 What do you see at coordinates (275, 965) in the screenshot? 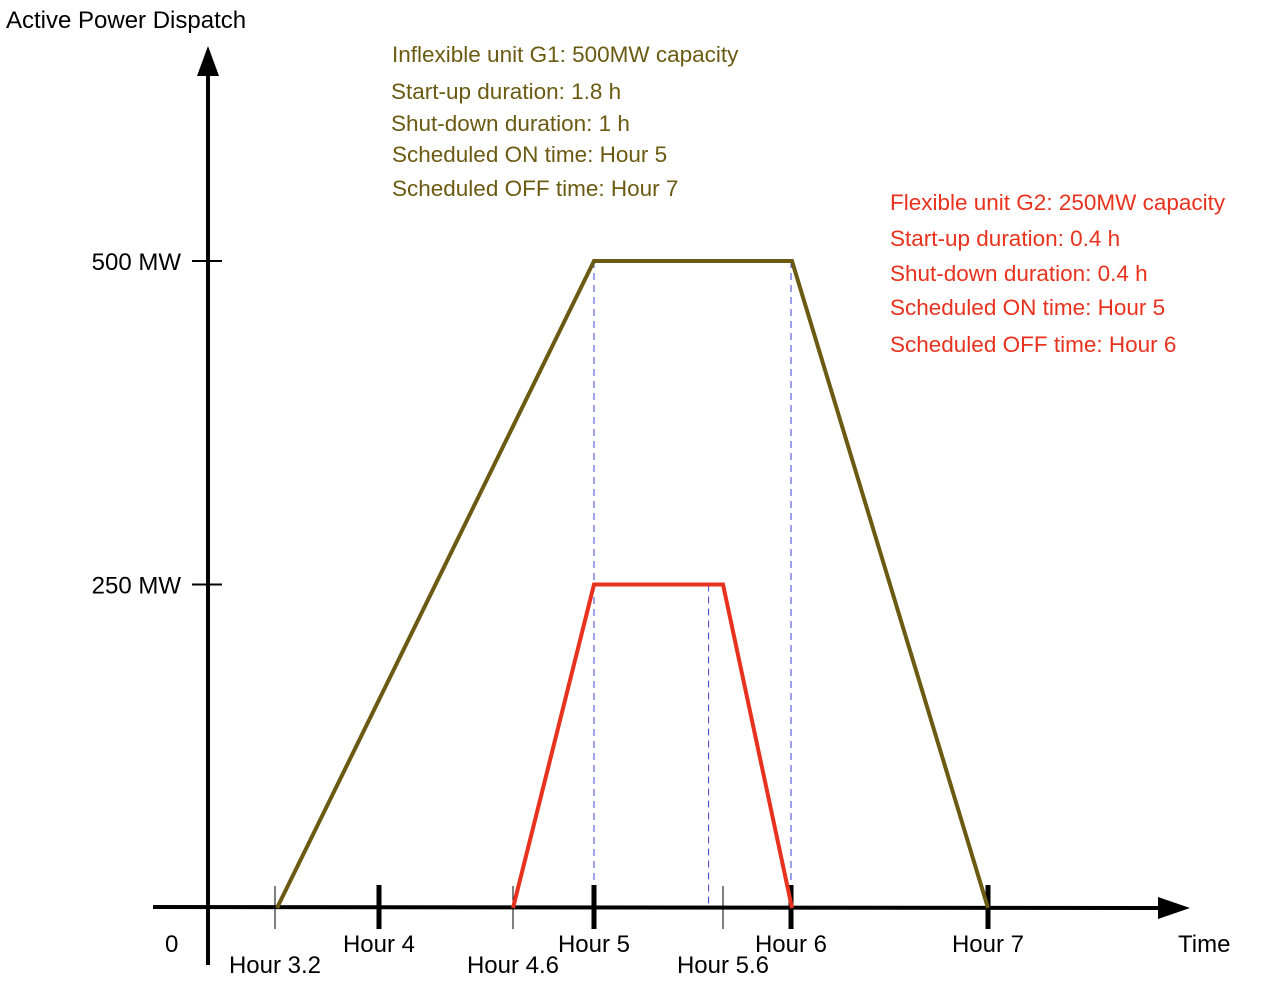
I see `x-tick-label: Hour 3.2` at bounding box center [275, 965].